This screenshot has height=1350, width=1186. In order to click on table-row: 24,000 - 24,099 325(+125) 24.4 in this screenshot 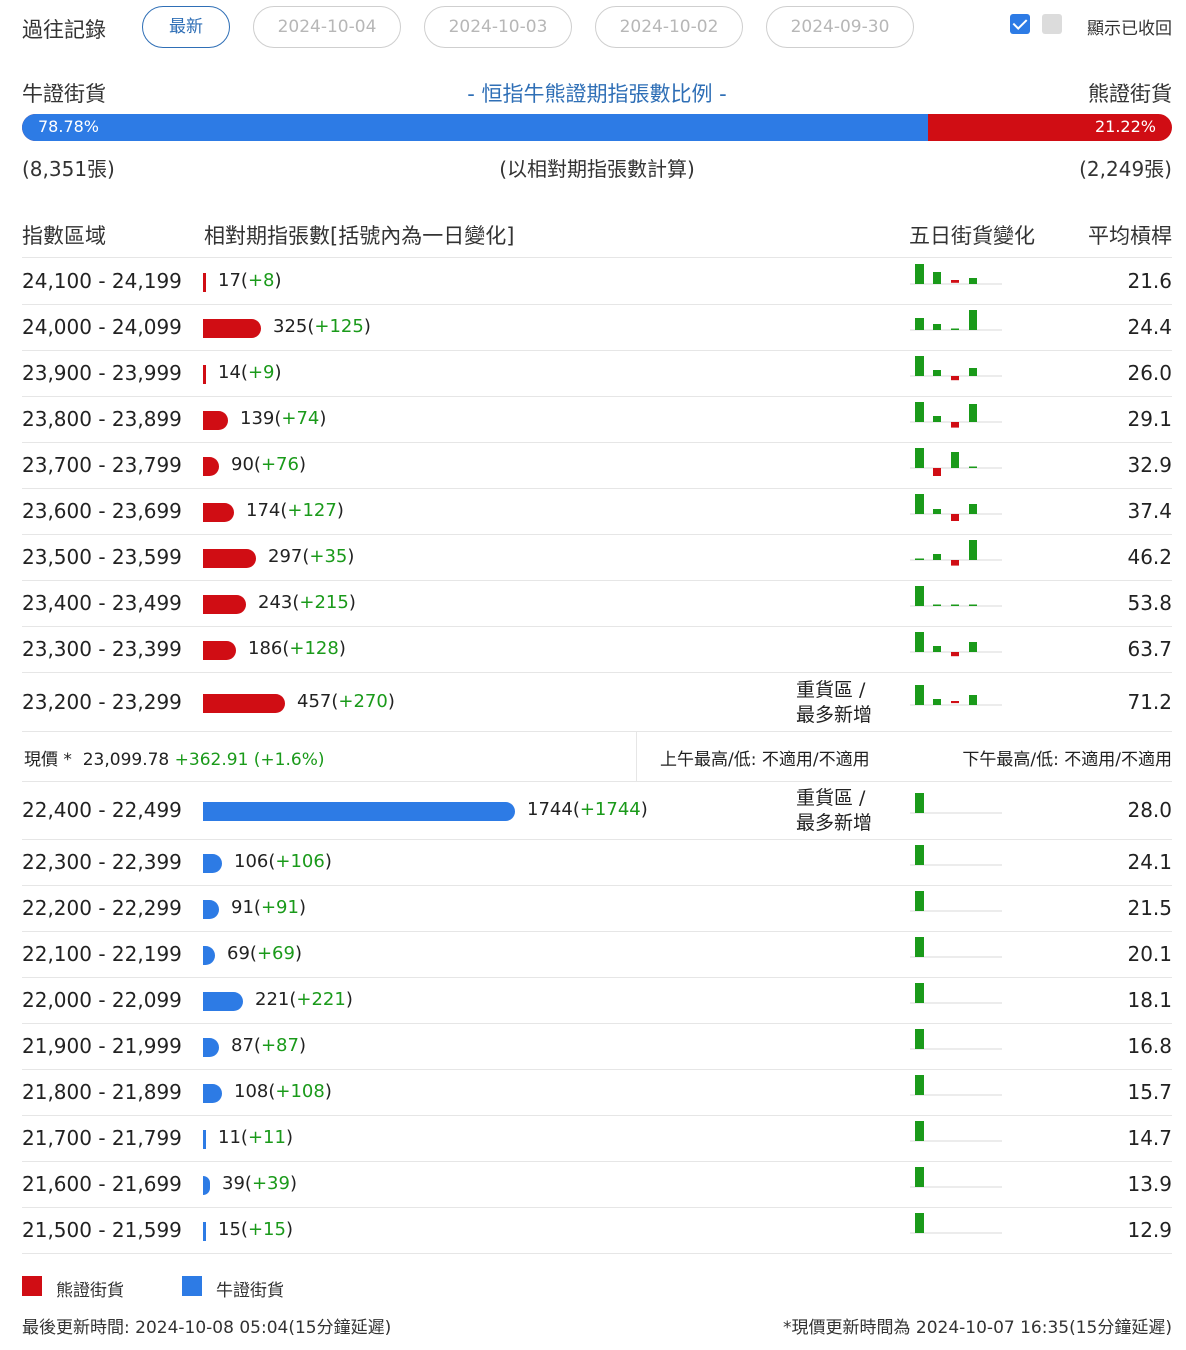, I will do `click(597, 328)`.